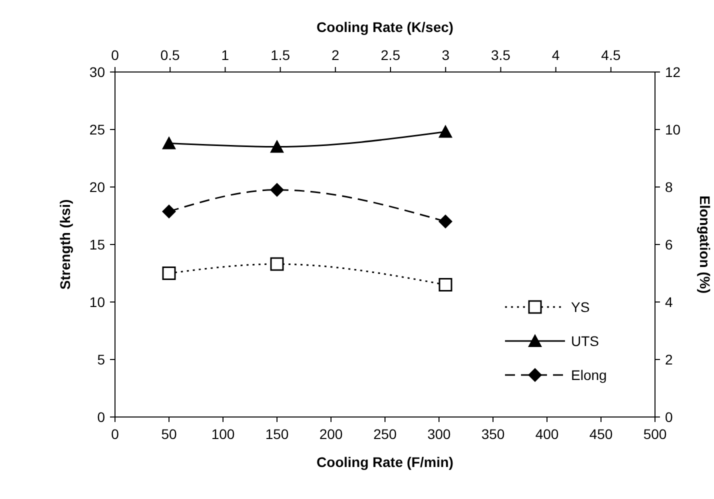 The image size is (714, 499). Describe the element at coordinates (669, 244) in the screenshot. I see `y2-tick-label: 6` at that location.